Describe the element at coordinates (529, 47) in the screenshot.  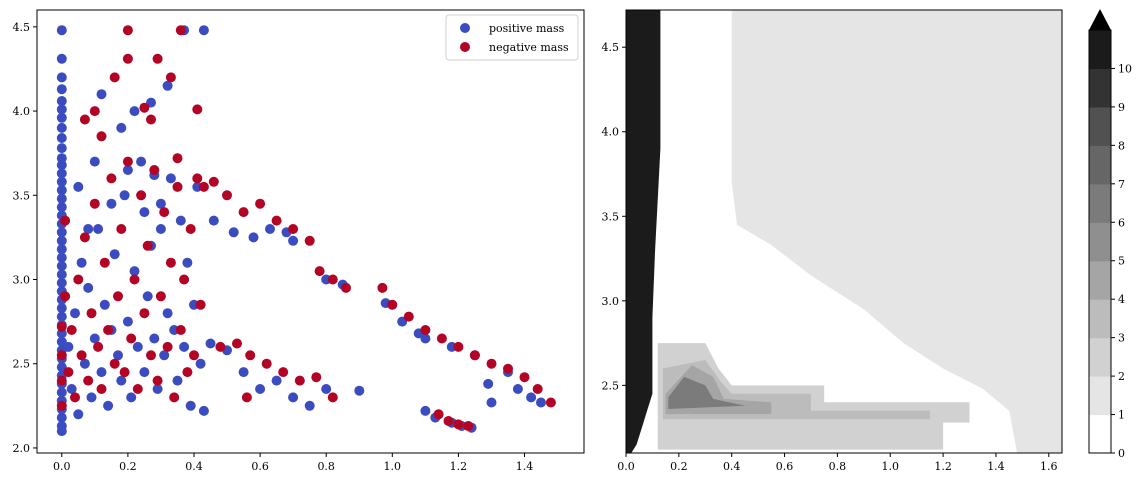
I see `legend-label-negative: negative mass` at that location.